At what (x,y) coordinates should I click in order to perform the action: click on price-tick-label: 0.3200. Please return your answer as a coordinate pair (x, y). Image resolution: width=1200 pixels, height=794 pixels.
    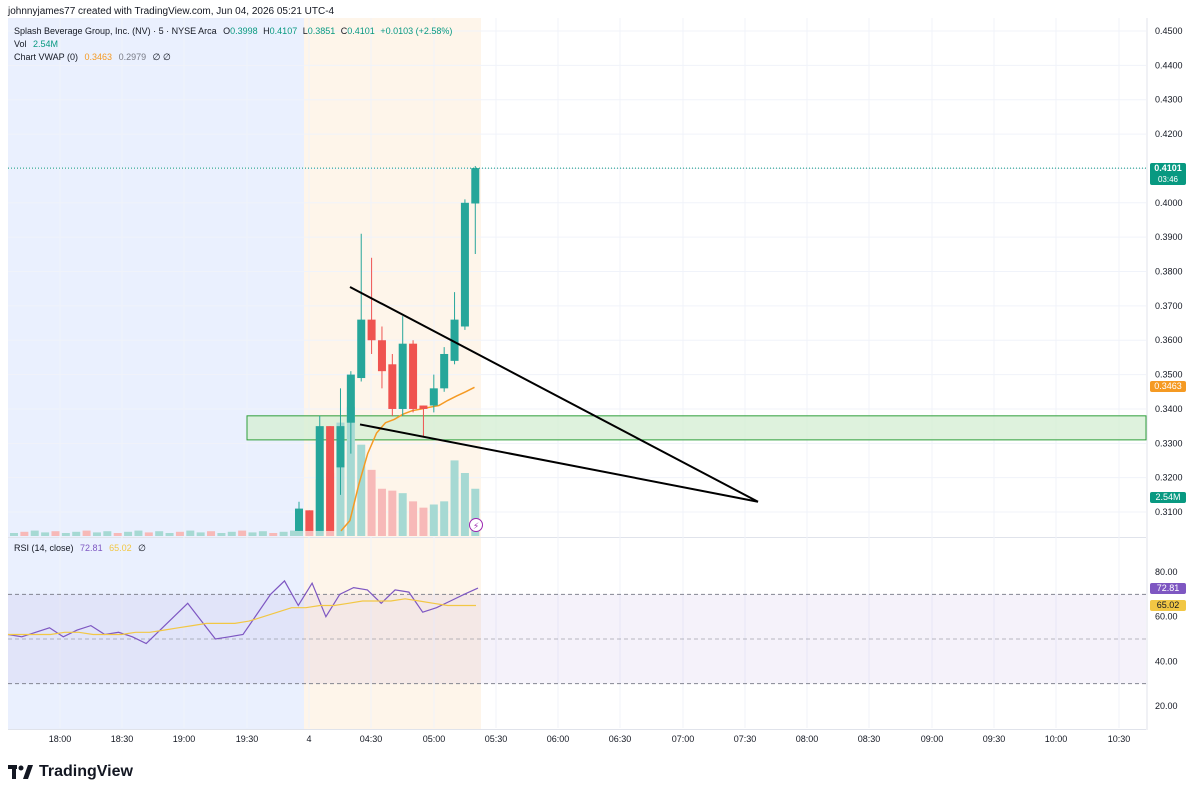
    Looking at the image, I should click on (1169, 478).